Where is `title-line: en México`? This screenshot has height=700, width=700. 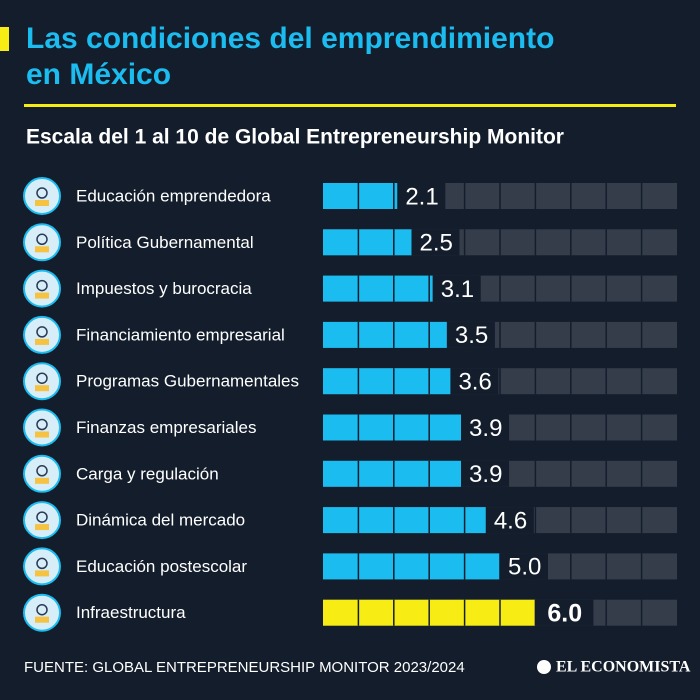
title-line: en México is located at coordinates (98, 74).